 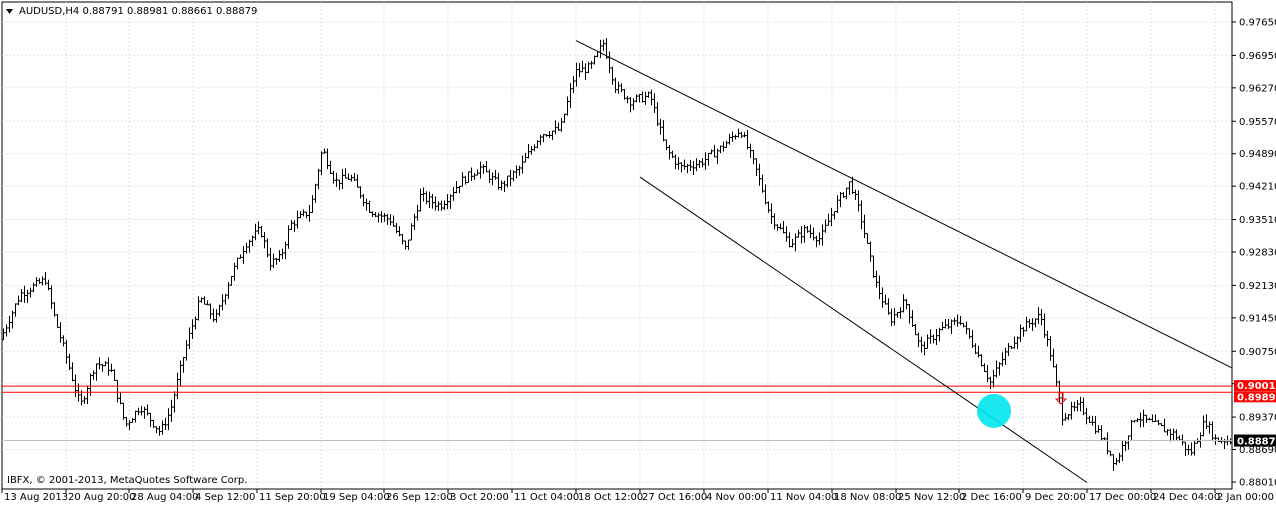 I want to click on x-tick-label-2: 28 Aug 04:00, so click(x=164, y=497).